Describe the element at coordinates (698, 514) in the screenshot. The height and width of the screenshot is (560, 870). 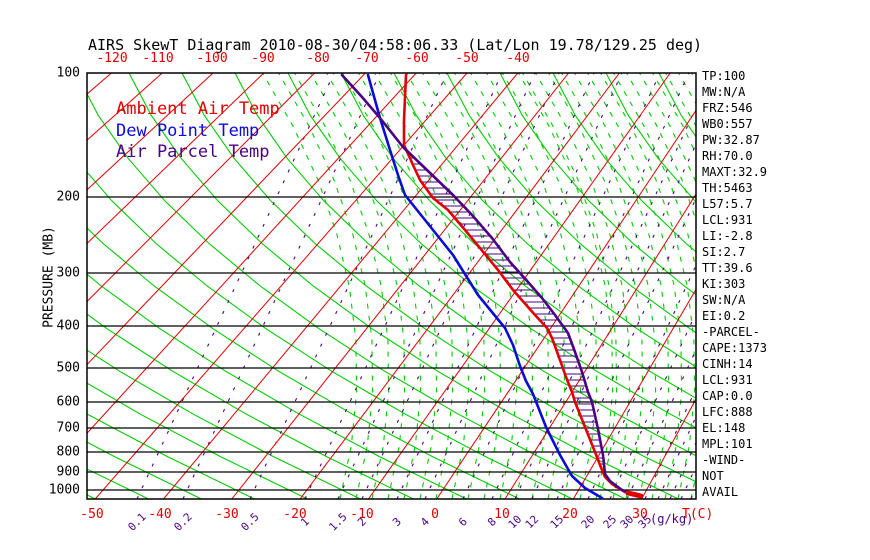
I see `temperature-unit-label: T(C)` at that location.